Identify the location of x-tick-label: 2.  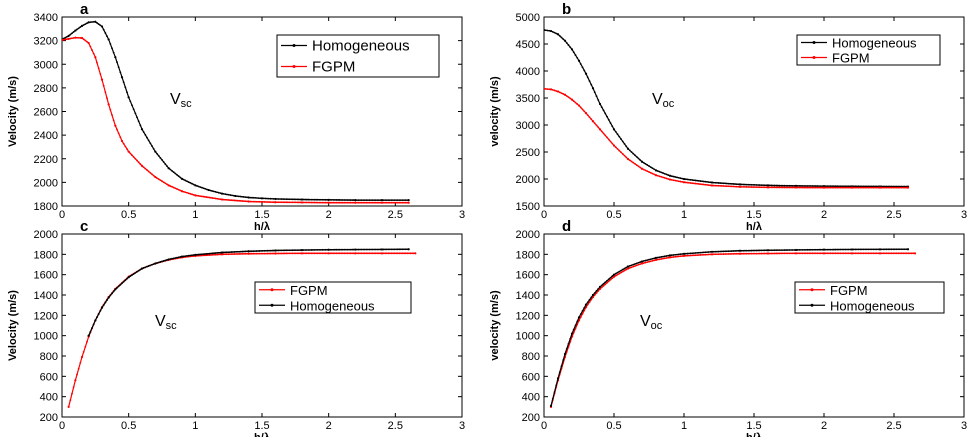
(329, 215).